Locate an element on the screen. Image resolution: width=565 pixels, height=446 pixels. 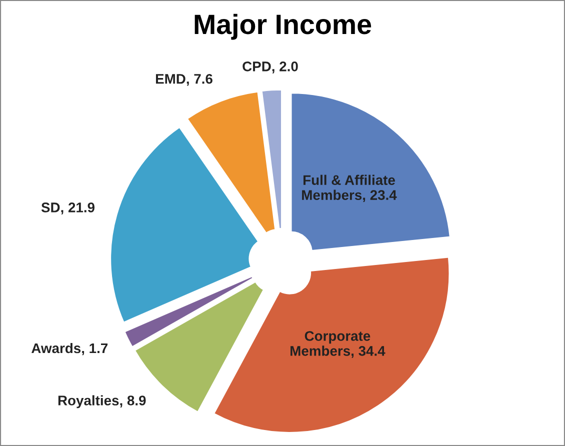
slice-label: SD, 21.9 is located at coordinates (68, 208).